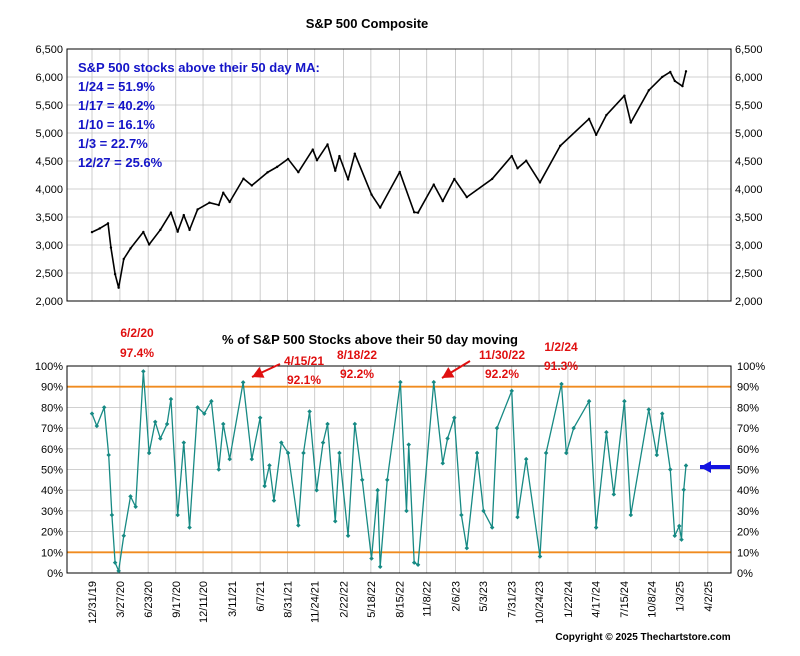 This screenshot has height=656, width=800. I want to click on top-y-tick-right: 6,000, so click(749, 78).